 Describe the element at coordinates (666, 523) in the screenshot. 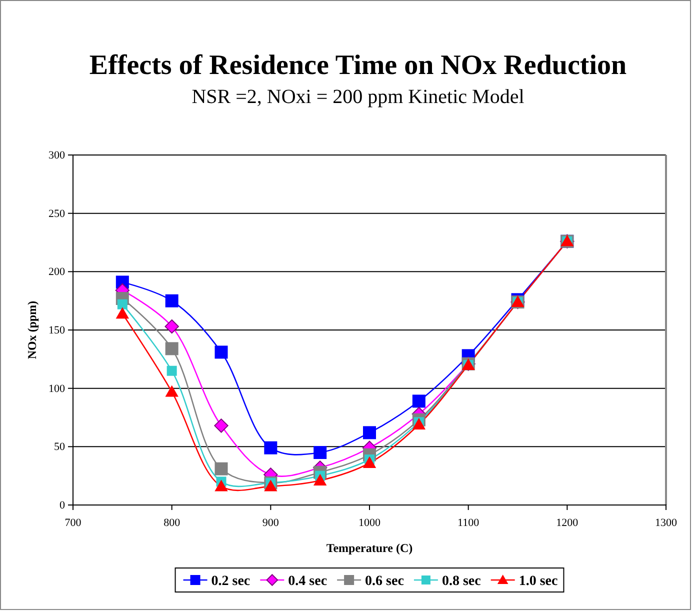

I see `x-tick-label: 1300` at that location.